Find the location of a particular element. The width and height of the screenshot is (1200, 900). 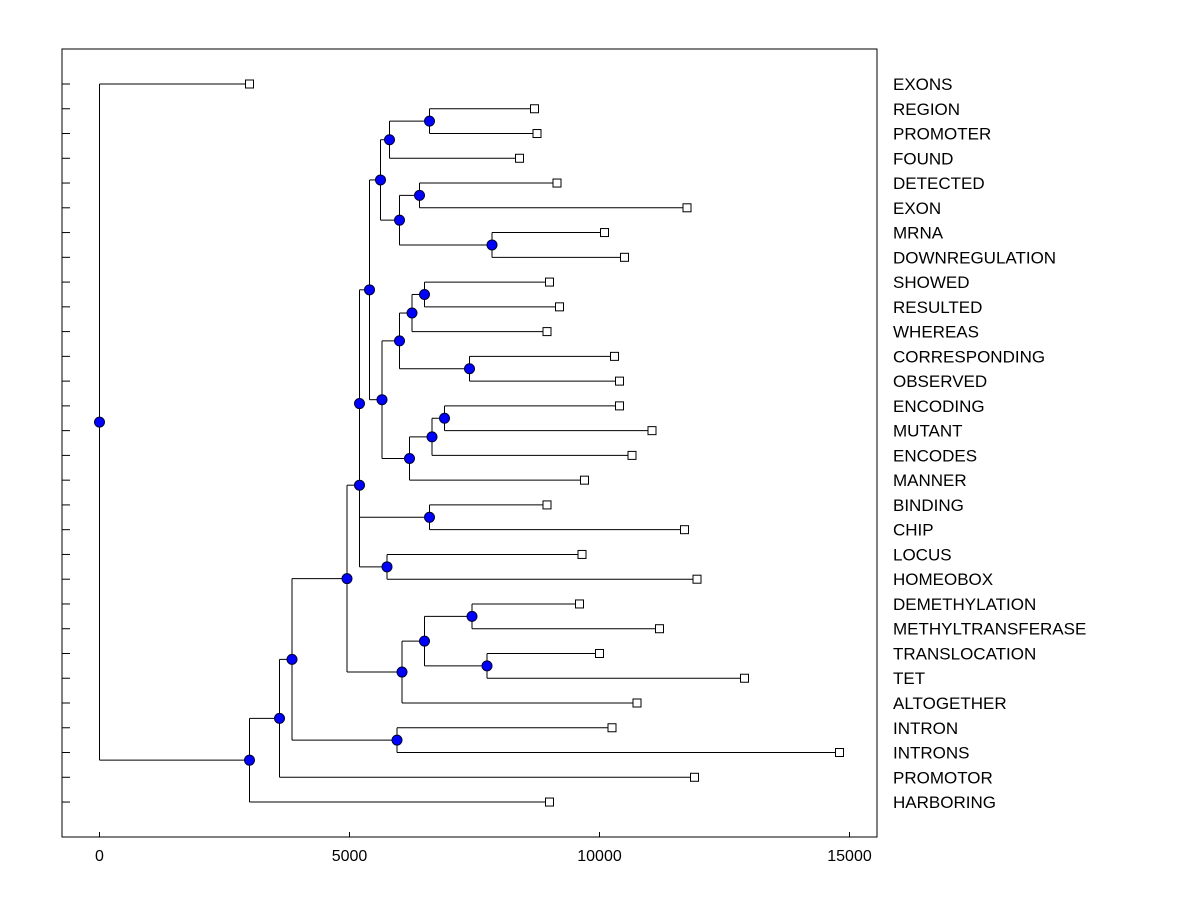

leaf-label: INTRON is located at coordinates (925, 728).